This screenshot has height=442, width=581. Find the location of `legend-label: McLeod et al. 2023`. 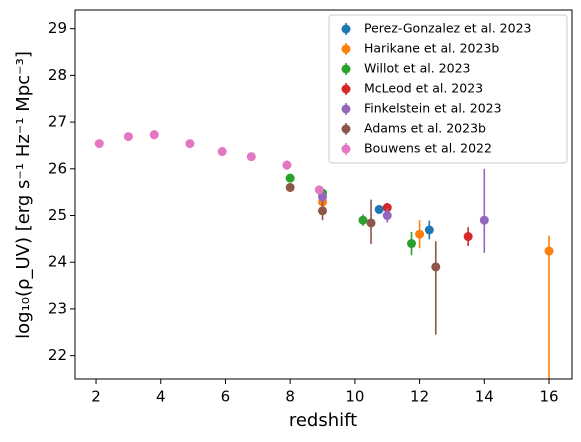

legend-label: McLeod et al. 2023 is located at coordinates (423, 88).